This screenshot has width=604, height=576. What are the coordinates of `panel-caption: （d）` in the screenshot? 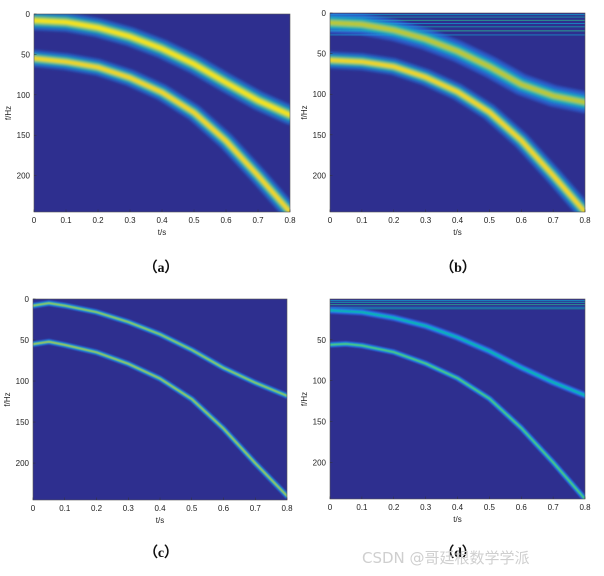 It's located at (458, 553).